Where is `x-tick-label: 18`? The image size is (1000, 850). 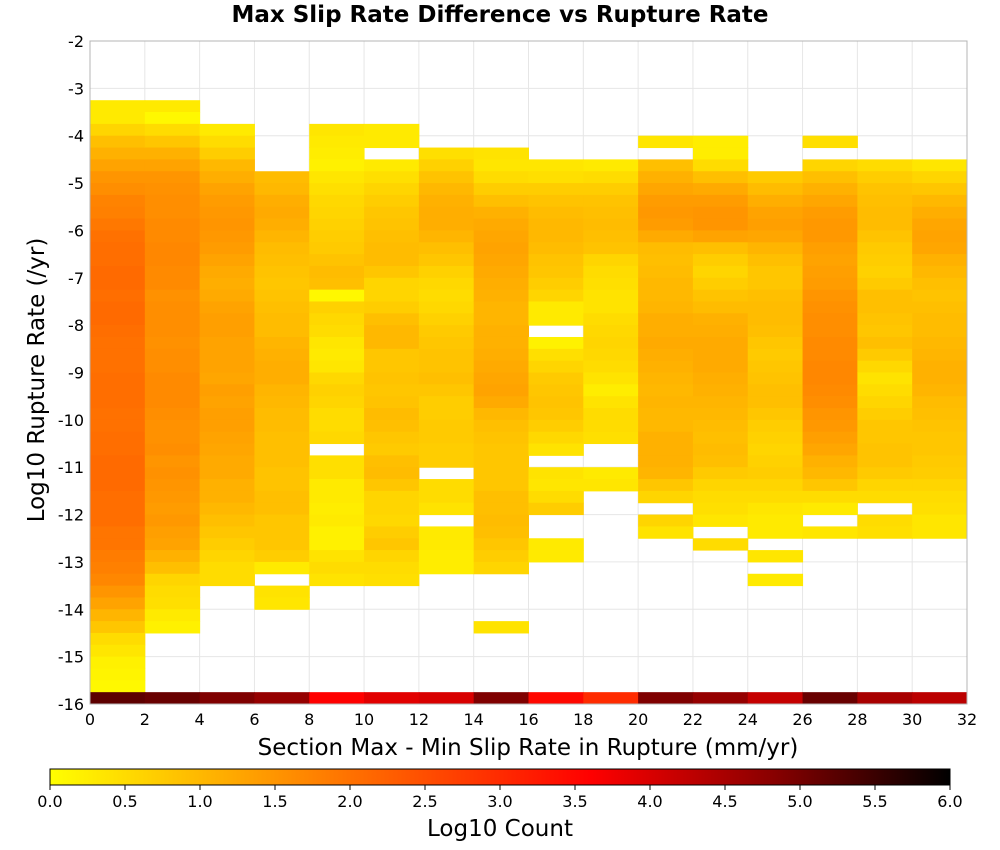 x-tick-label: 18 is located at coordinates (583, 719).